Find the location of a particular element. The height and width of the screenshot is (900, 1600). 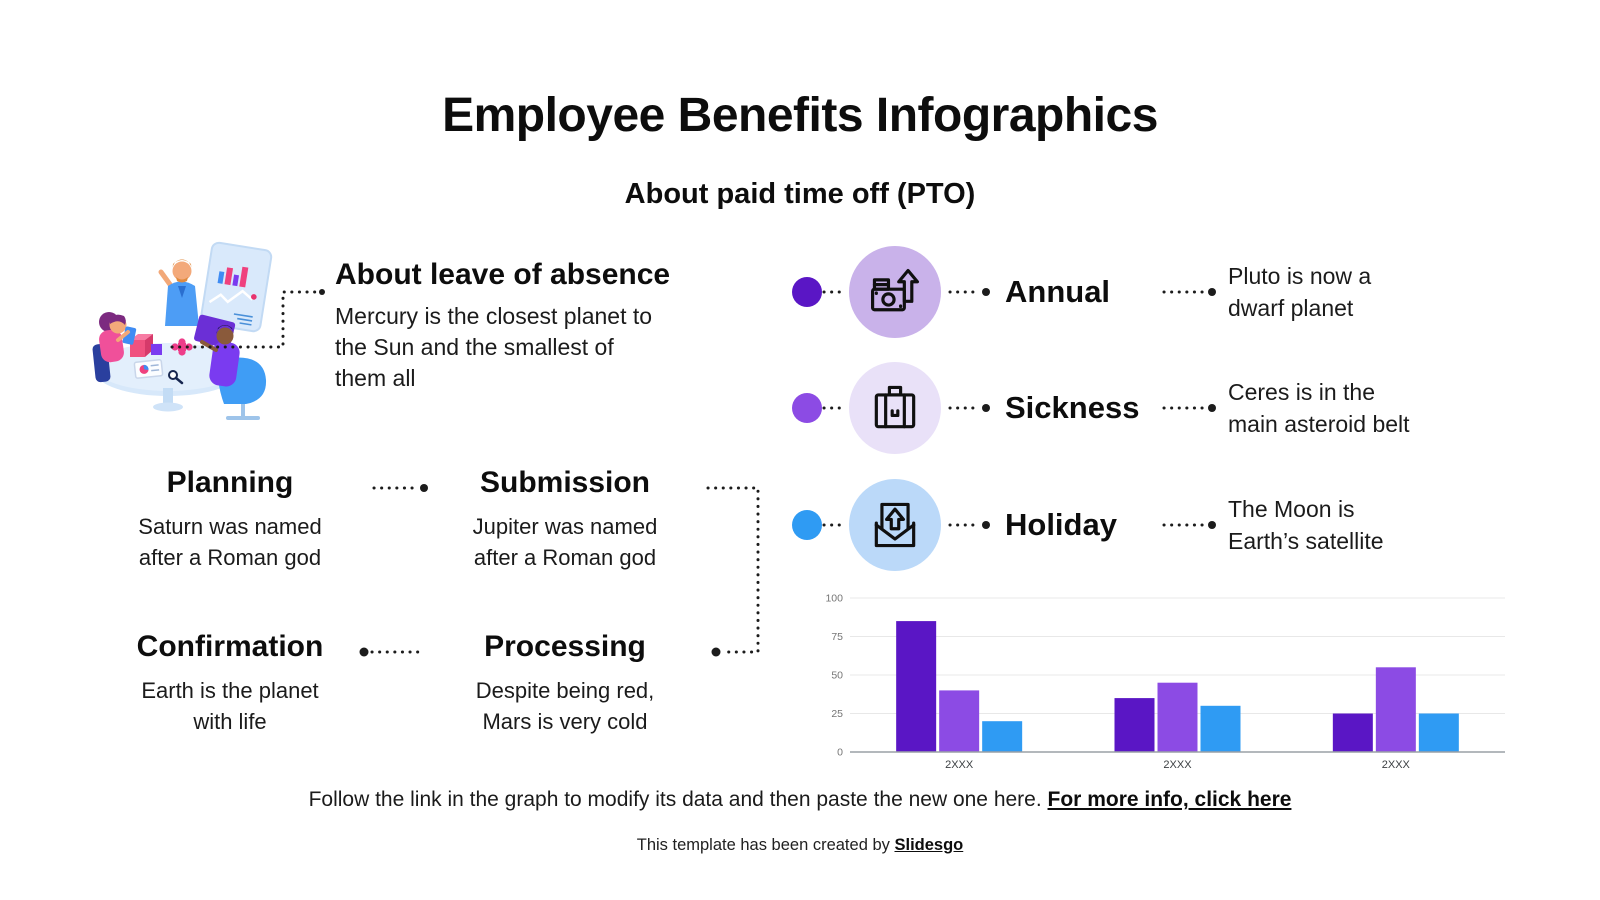

phase-title: Submission is located at coordinates (565, 482).